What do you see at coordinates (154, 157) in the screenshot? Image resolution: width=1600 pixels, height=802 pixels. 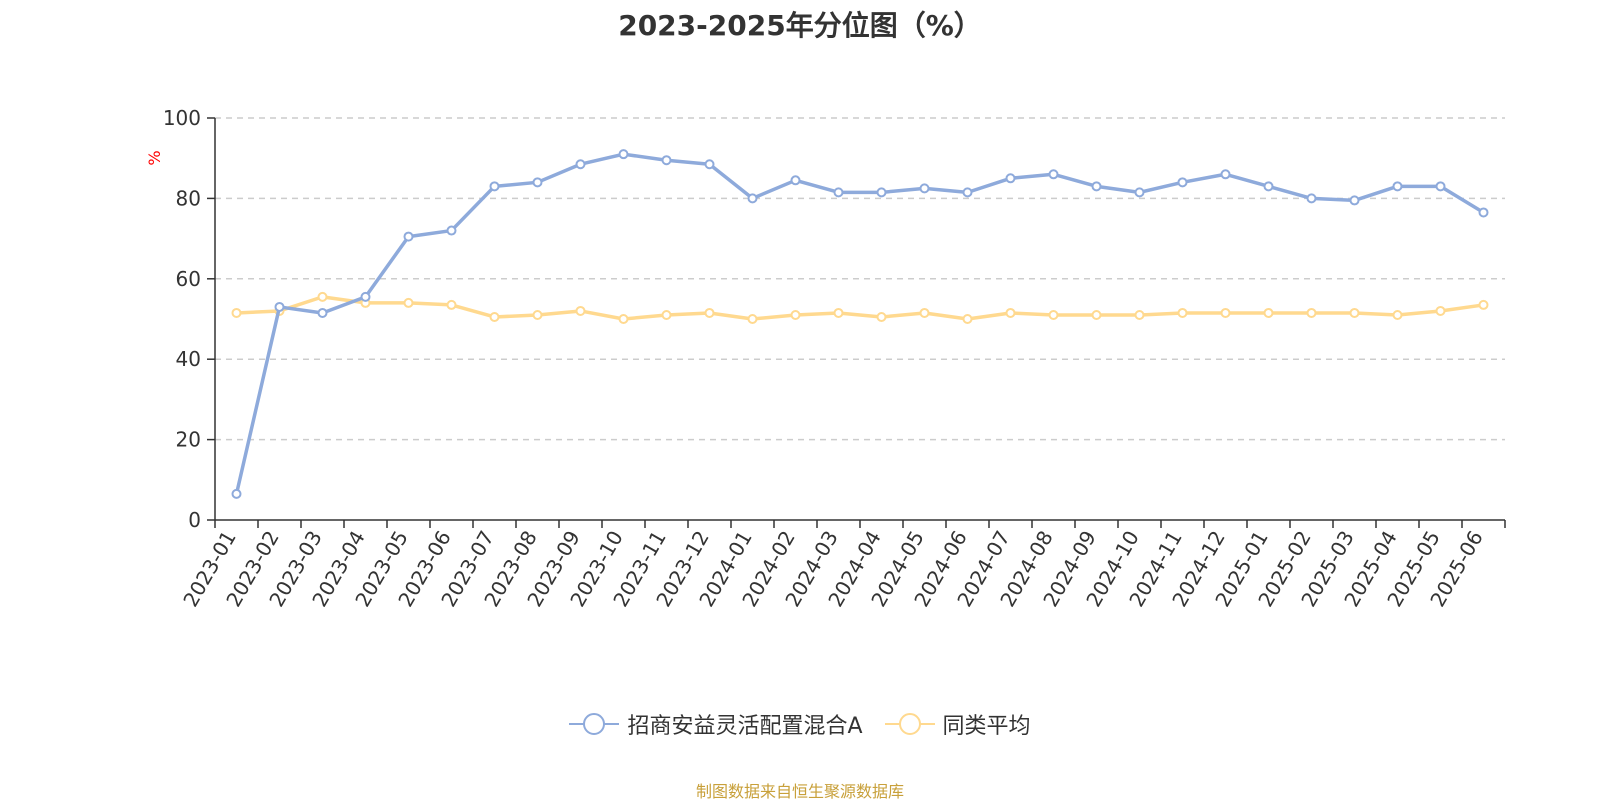 I see `y-axis-label: %` at bounding box center [154, 157].